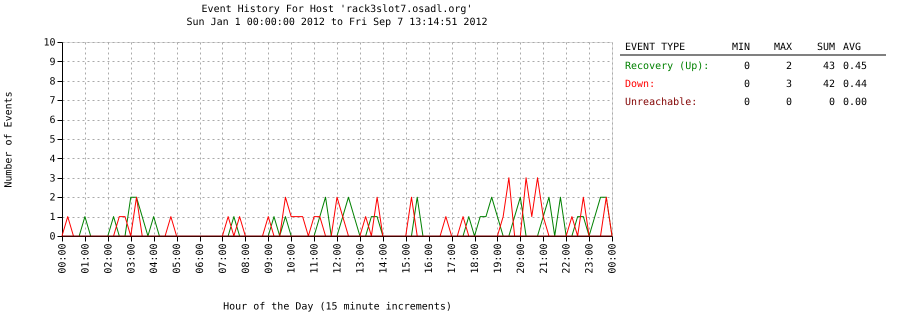  Describe the element at coordinates (475, 259) in the screenshot. I see `x-tick-label: 18:00` at that location.